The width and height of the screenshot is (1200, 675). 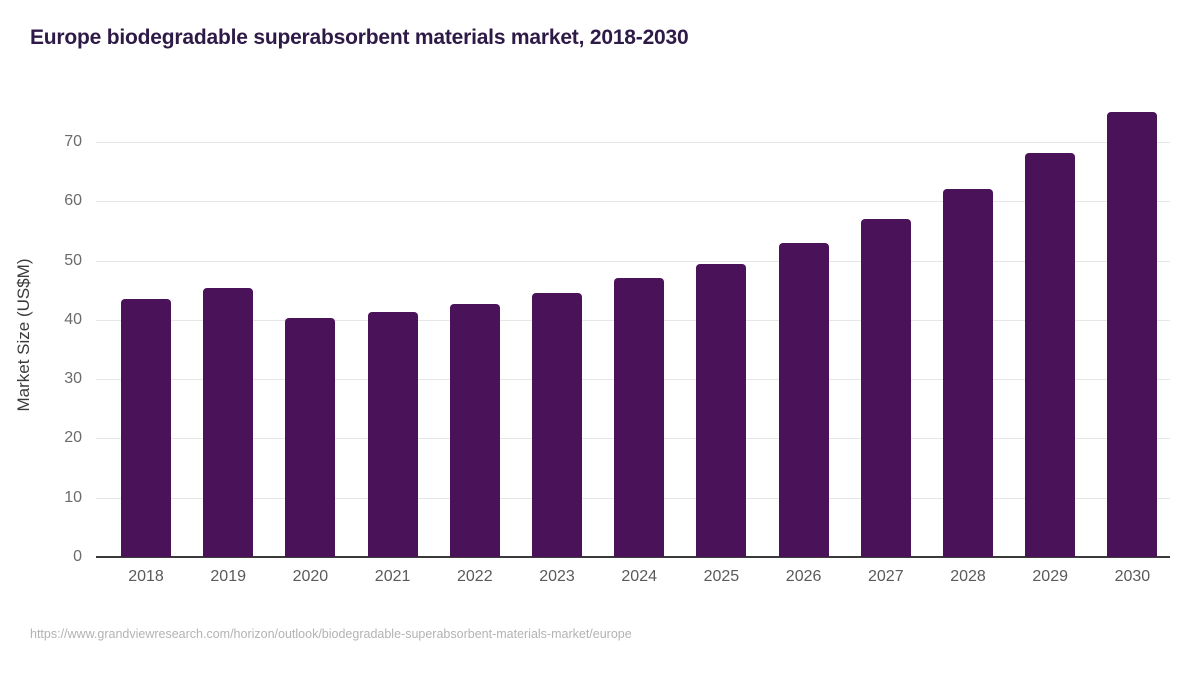 What do you see at coordinates (886, 576) in the screenshot?
I see `x-axis-tick-label: 2027` at bounding box center [886, 576].